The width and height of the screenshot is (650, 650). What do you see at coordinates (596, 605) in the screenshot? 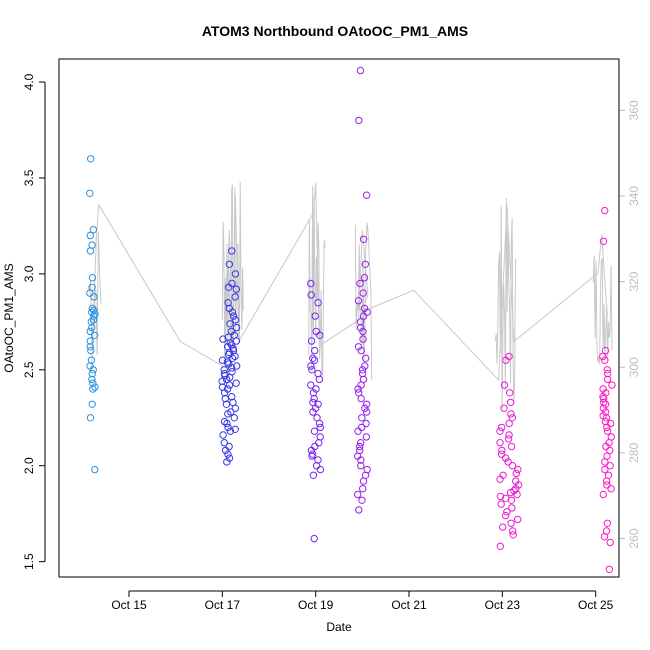
I see `x-tick-label: Oct 25` at bounding box center [596, 605].